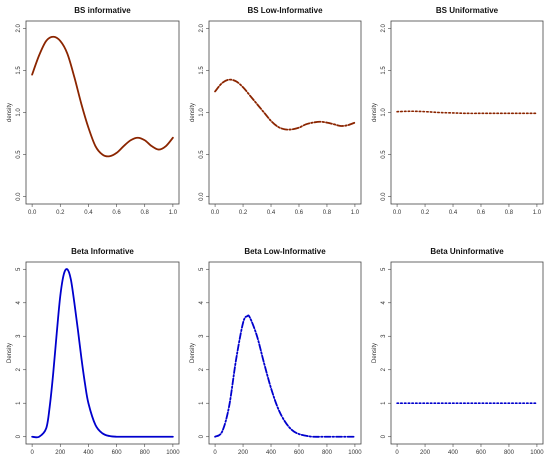 The width and height of the screenshot is (550, 461). Describe the element at coordinates (285, 251) in the screenshot. I see `chart-title: Beta Low-Informative` at that location.